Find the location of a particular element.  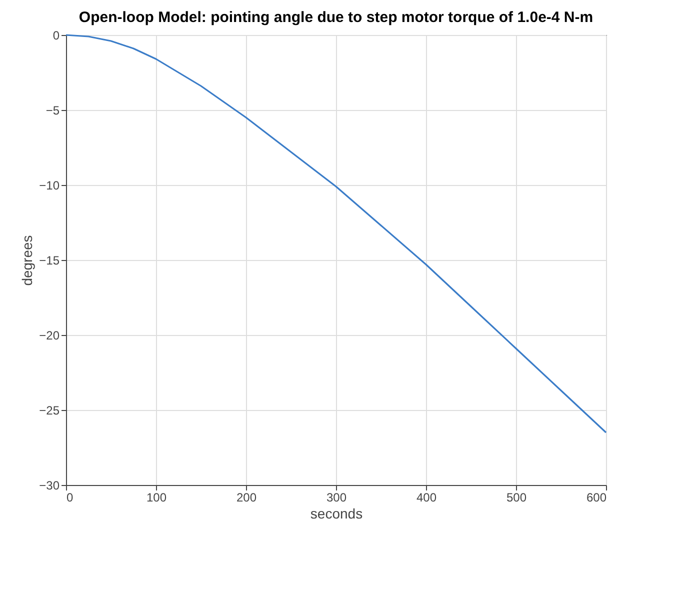

y-axis-title: degrees is located at coordinates (27, 260).